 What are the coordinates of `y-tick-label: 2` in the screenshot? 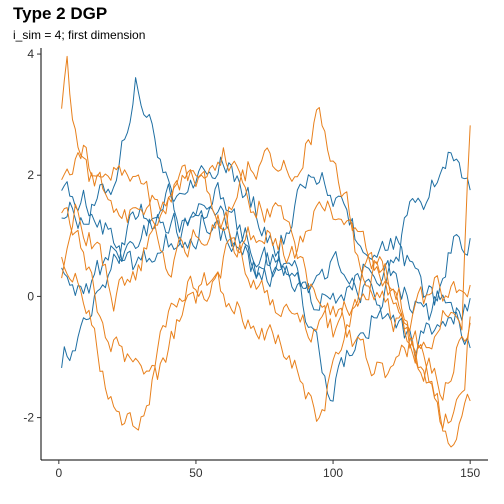 It's located at (30, 175).